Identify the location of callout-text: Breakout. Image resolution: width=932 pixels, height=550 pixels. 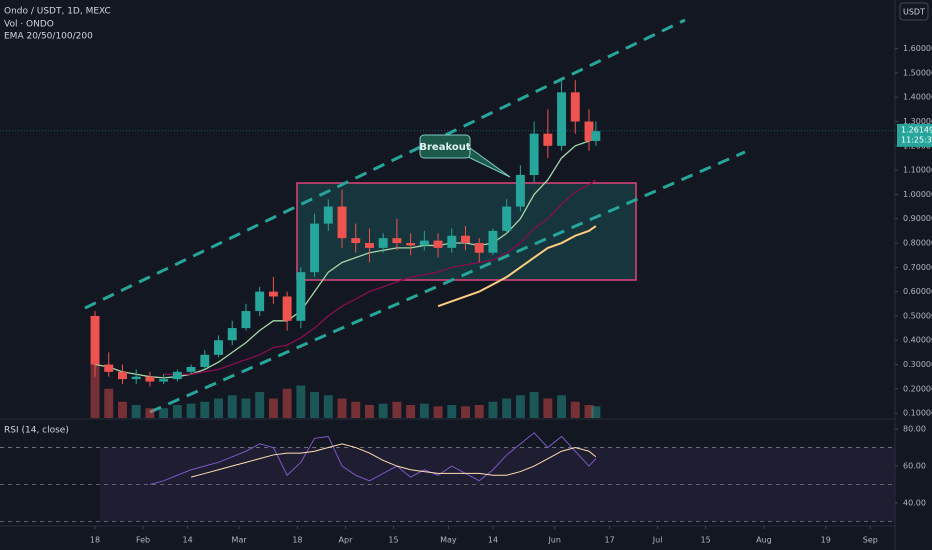
(444, 147).